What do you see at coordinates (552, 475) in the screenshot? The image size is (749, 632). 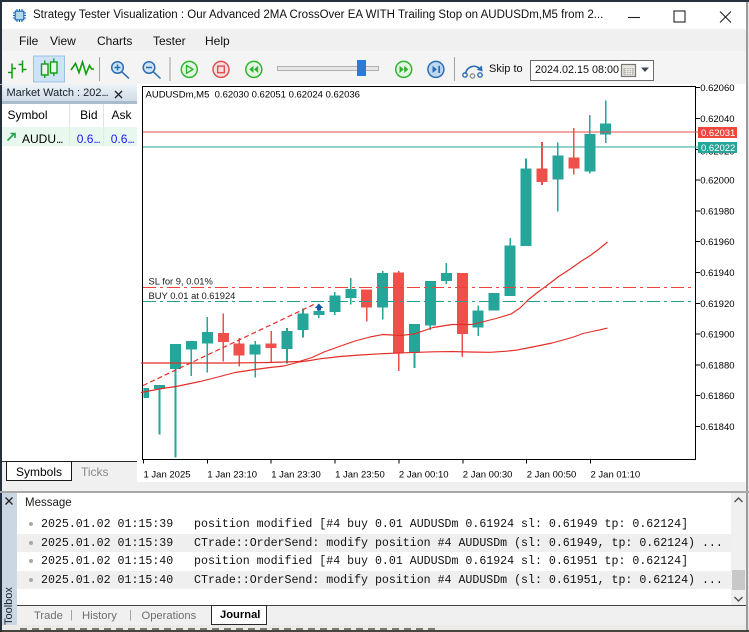 I see `svg-text: 2 Jan 00:50` at bounding box center [552, 475].